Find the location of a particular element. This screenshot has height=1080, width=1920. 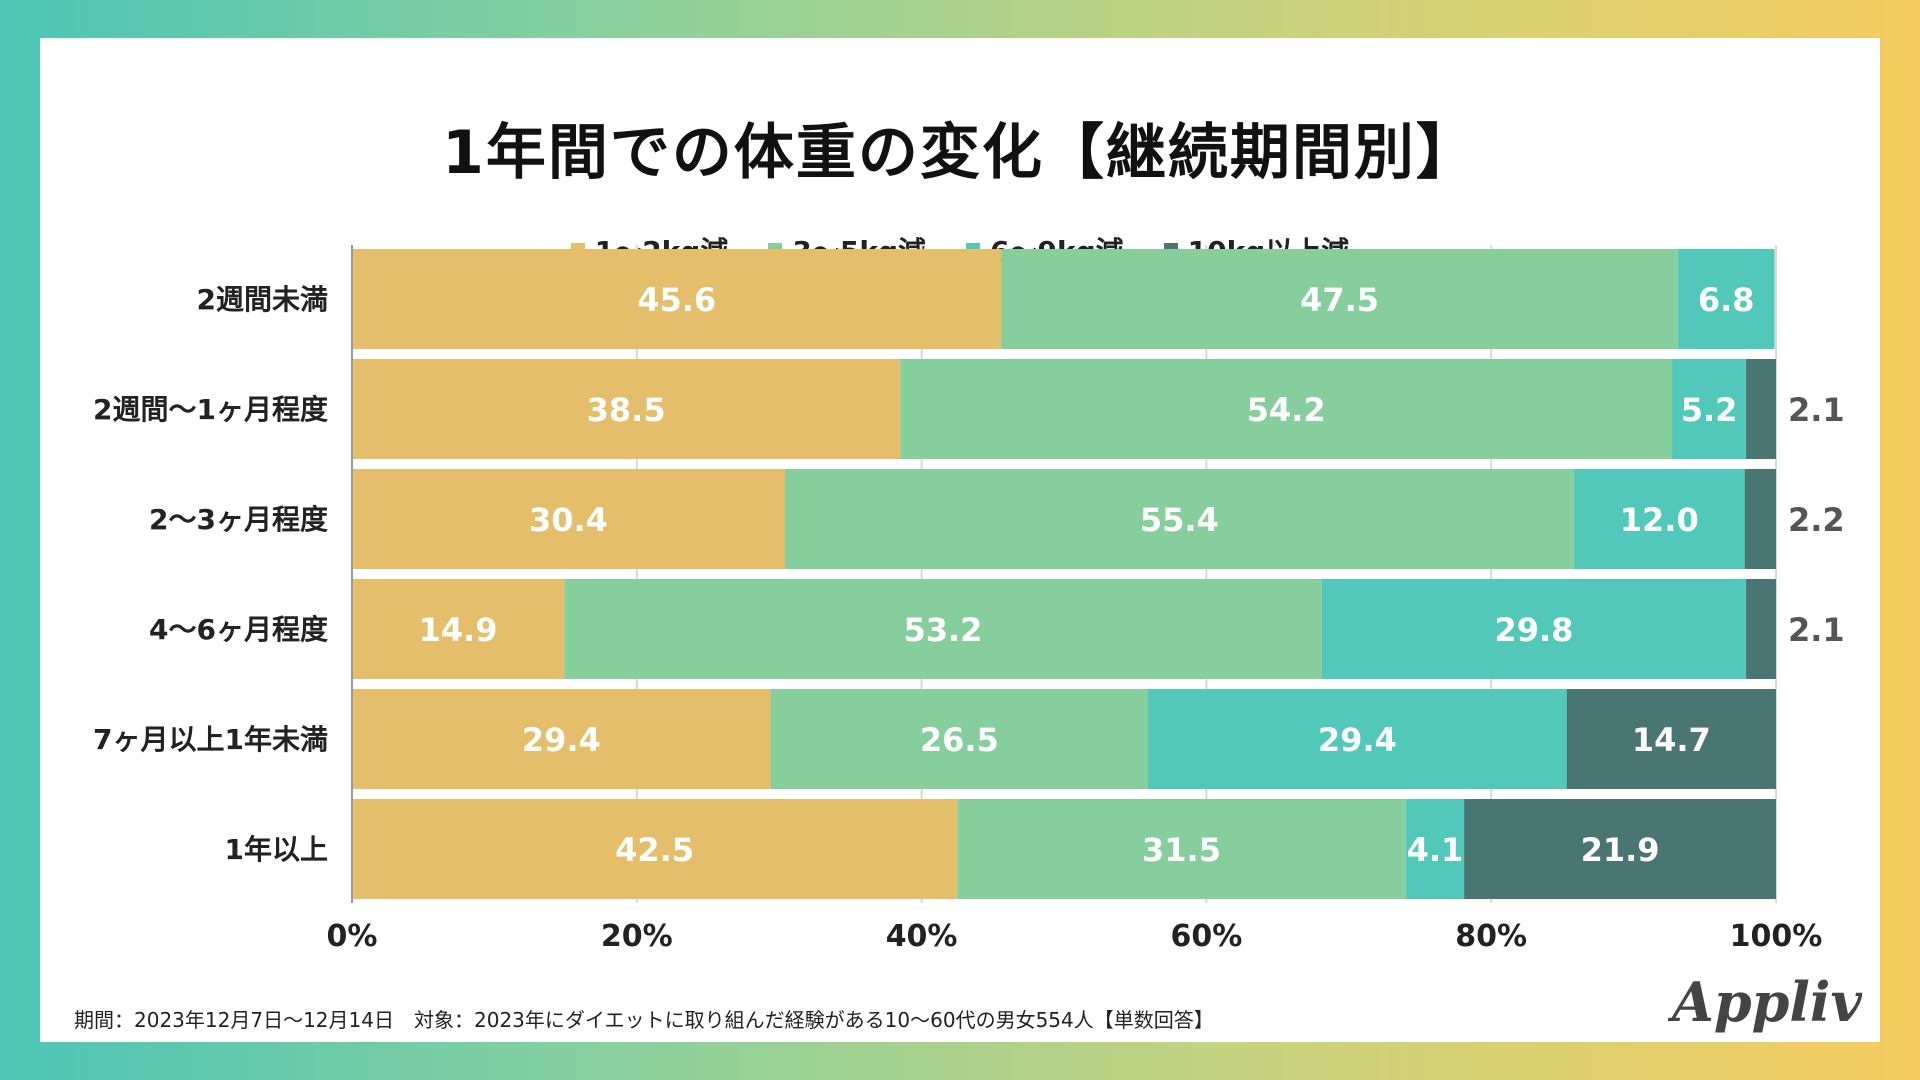

x-tick-label: 80% is located at coordinates (1491, 936).